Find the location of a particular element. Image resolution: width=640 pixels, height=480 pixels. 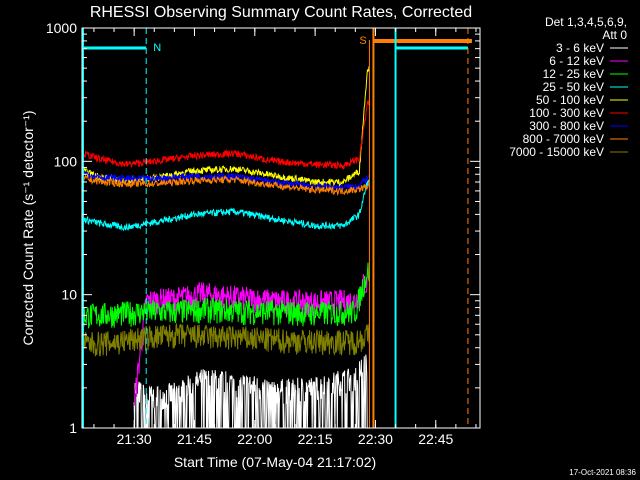

legend-label-9: 7000 - 15000 keV is located at coordinates (556, 152).